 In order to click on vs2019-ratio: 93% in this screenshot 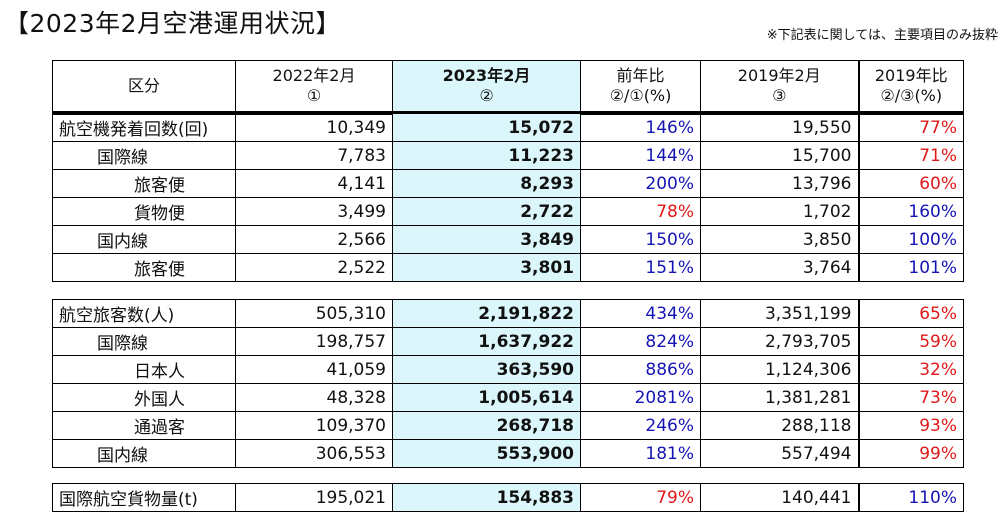, I will do `click(911, 425)`.